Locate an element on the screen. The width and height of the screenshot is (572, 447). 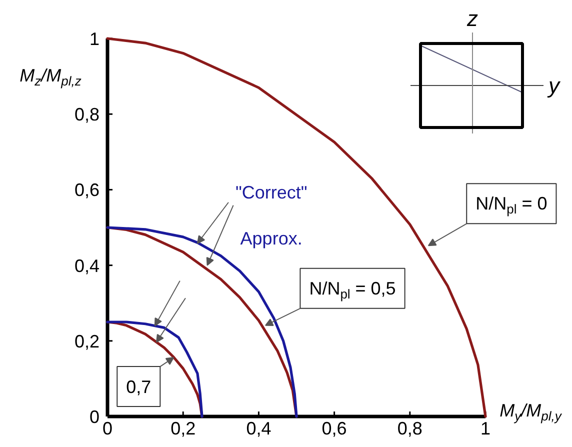
annotation: 0,7 is located at coordinates (139, 387).